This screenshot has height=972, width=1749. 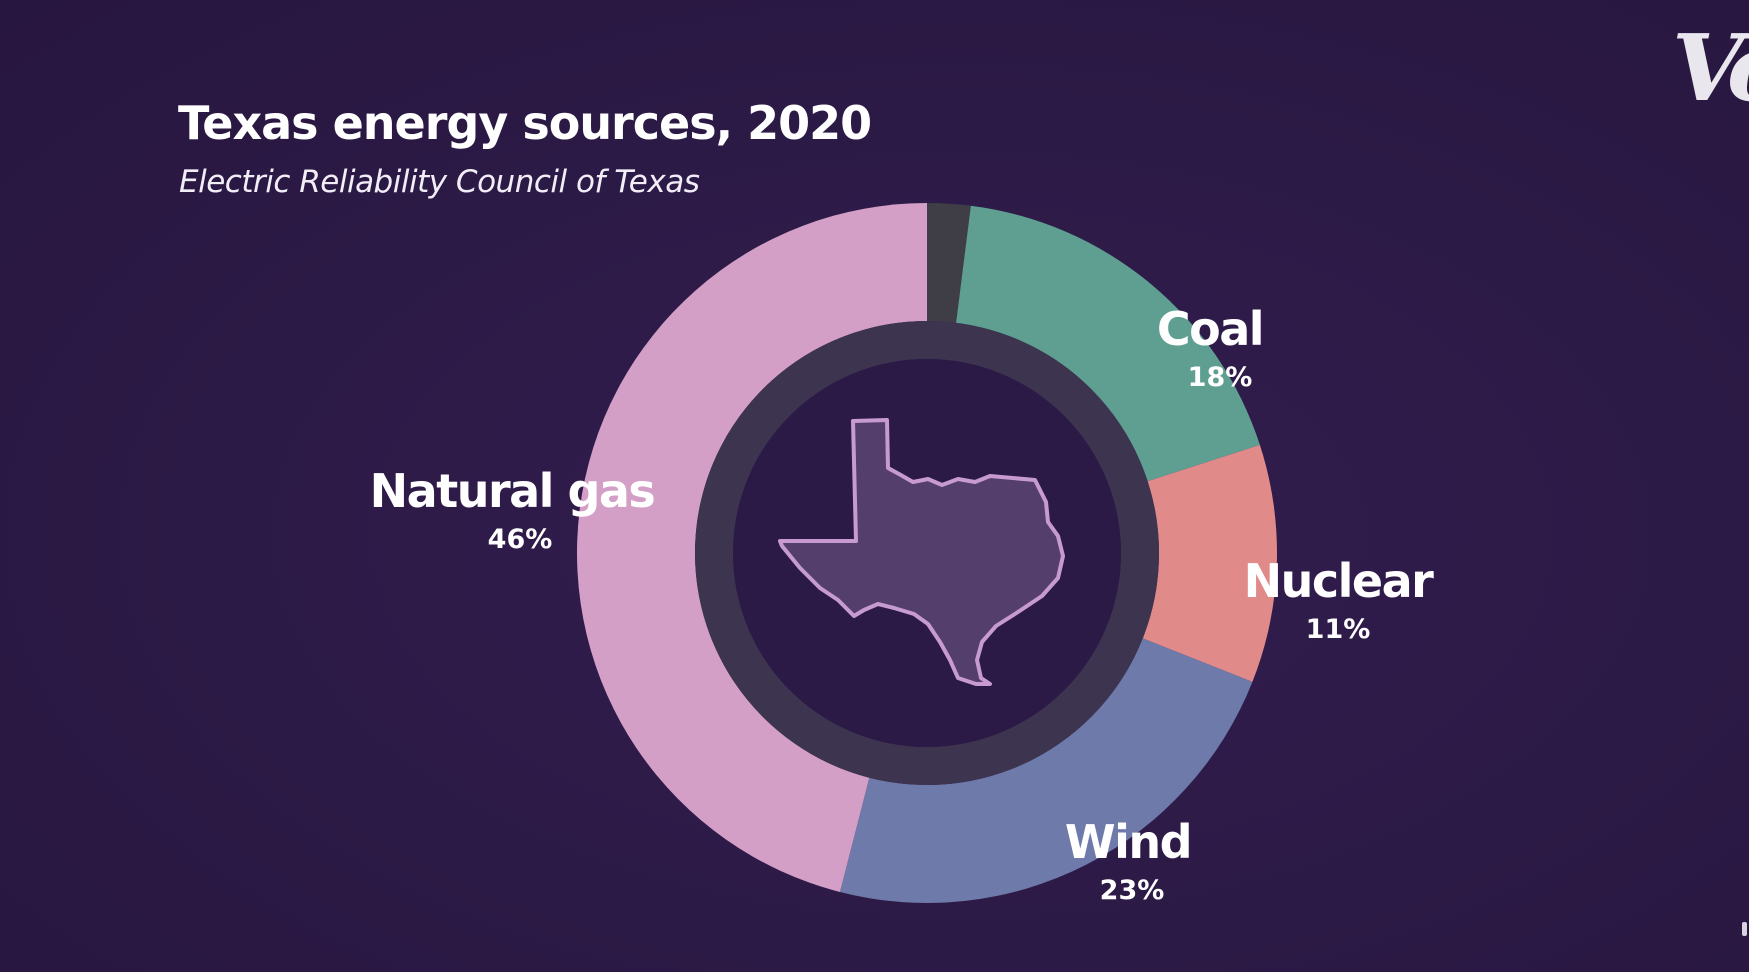 I want to click on texas-outline-icon, so click(x=921, y=552).